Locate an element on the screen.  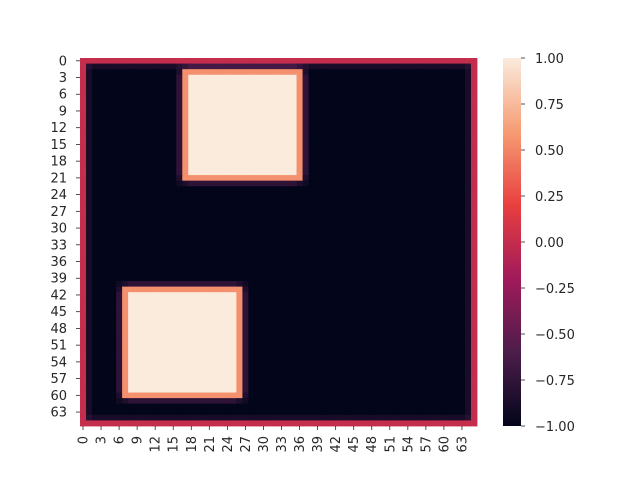
x-tick-label: 57 is located at coordinates (426, 444).